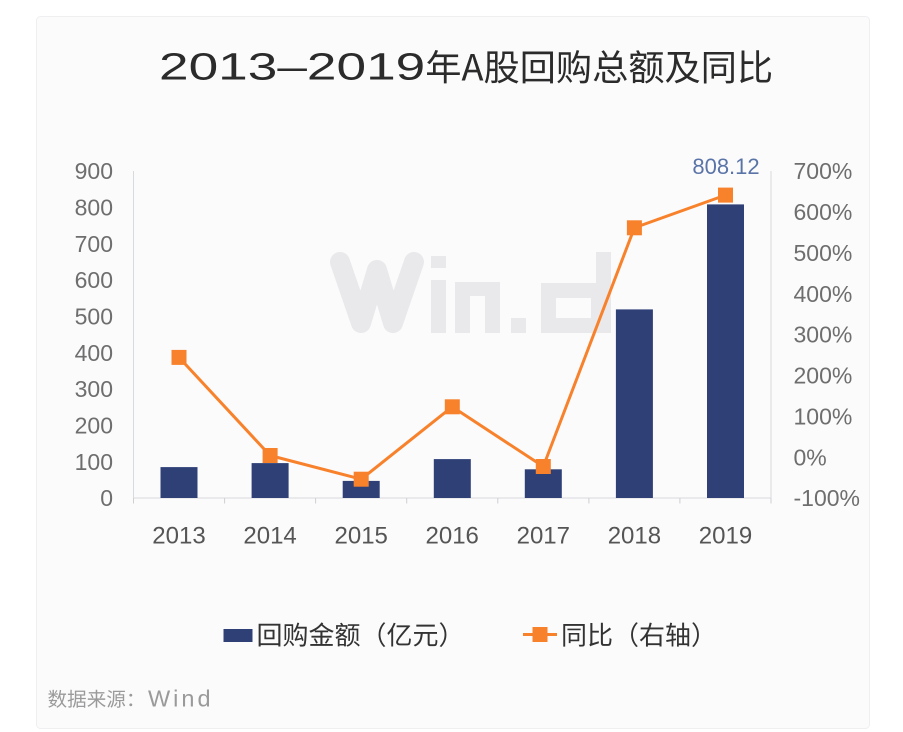 This screenshot has width=903, height=732. What do you see at coordinates (823, 171) in the screenshot?
I see `svg-text: 700%` at bounding box center [823, 171].